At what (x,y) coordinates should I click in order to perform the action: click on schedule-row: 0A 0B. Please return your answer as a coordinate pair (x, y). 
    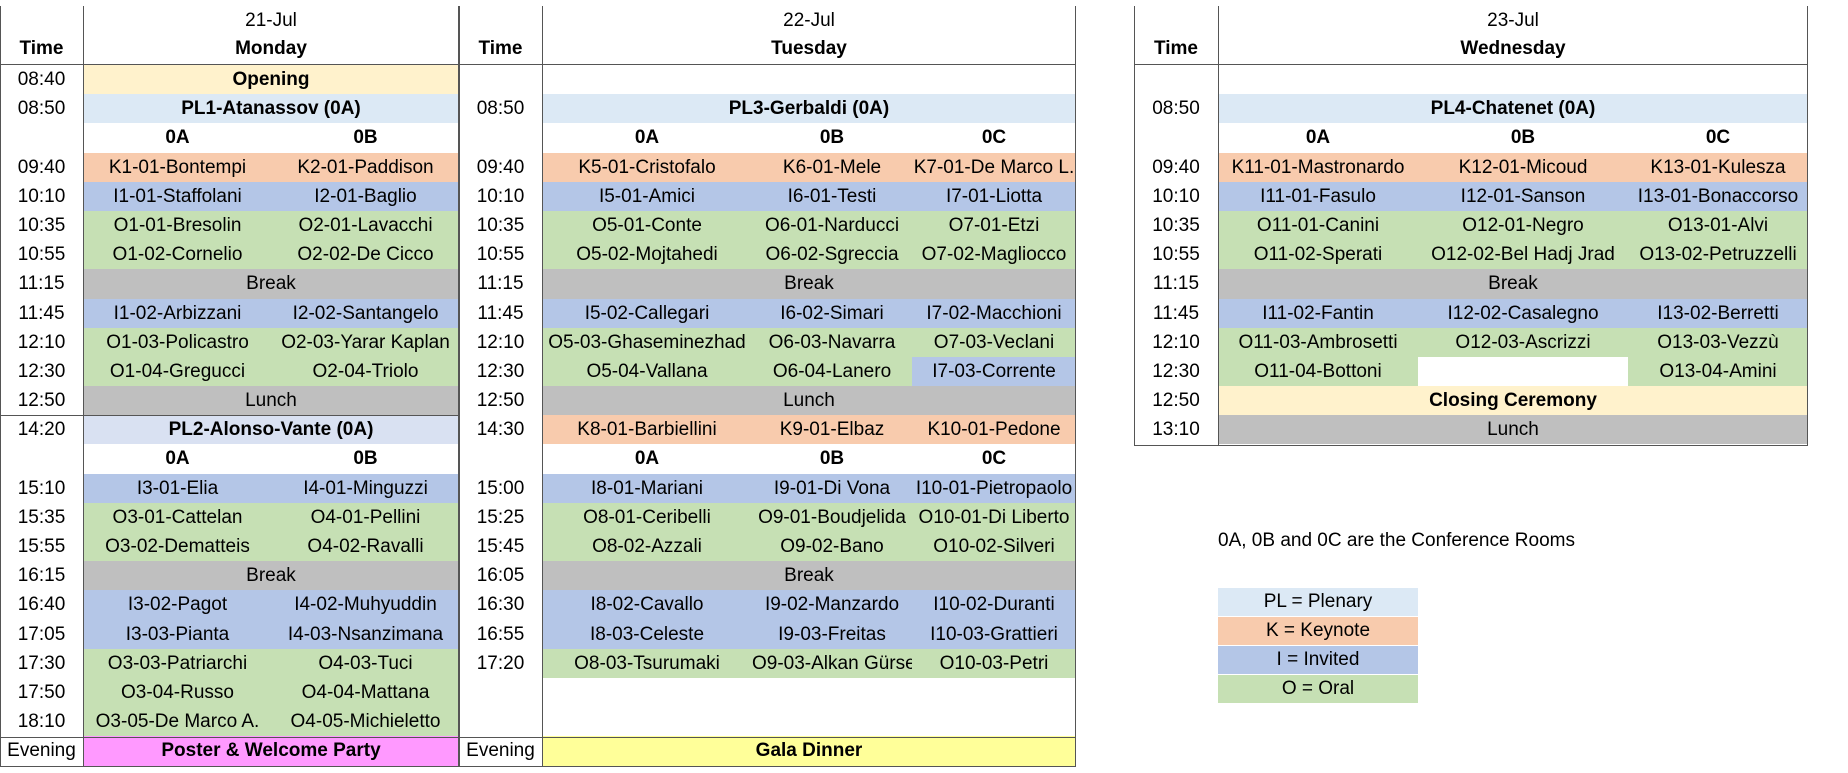
    Looking at the image, I should click on (229, 459).